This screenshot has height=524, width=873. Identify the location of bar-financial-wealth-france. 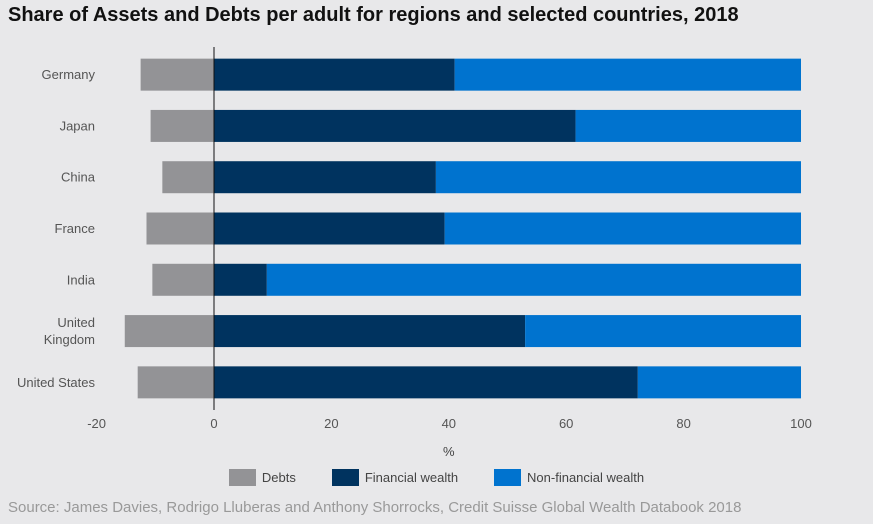
(329, 228).